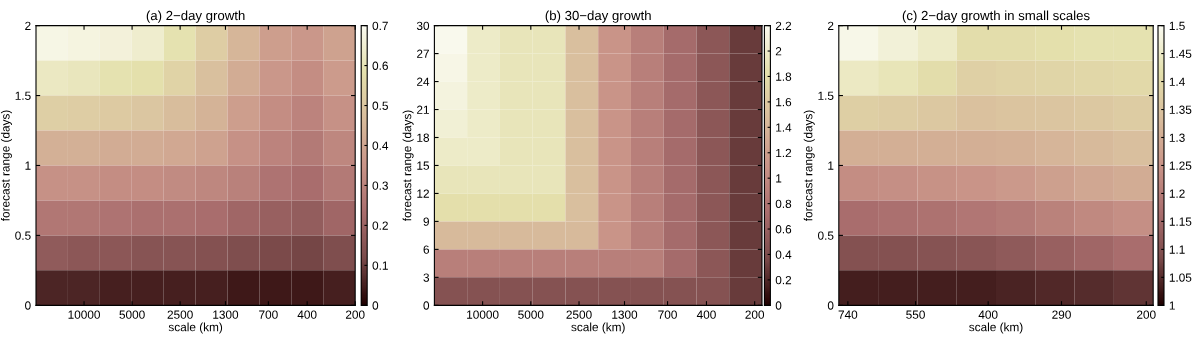  What do you see at coordinates (1180, 277) in the screenshot?
I see `color-bar-label: 1.05` at bounding box center [1180, 277].